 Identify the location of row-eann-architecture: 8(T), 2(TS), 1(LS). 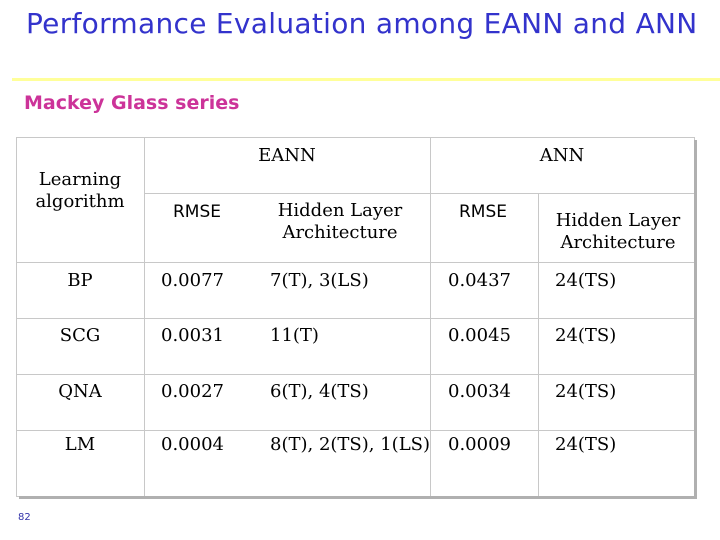
(350, 444).